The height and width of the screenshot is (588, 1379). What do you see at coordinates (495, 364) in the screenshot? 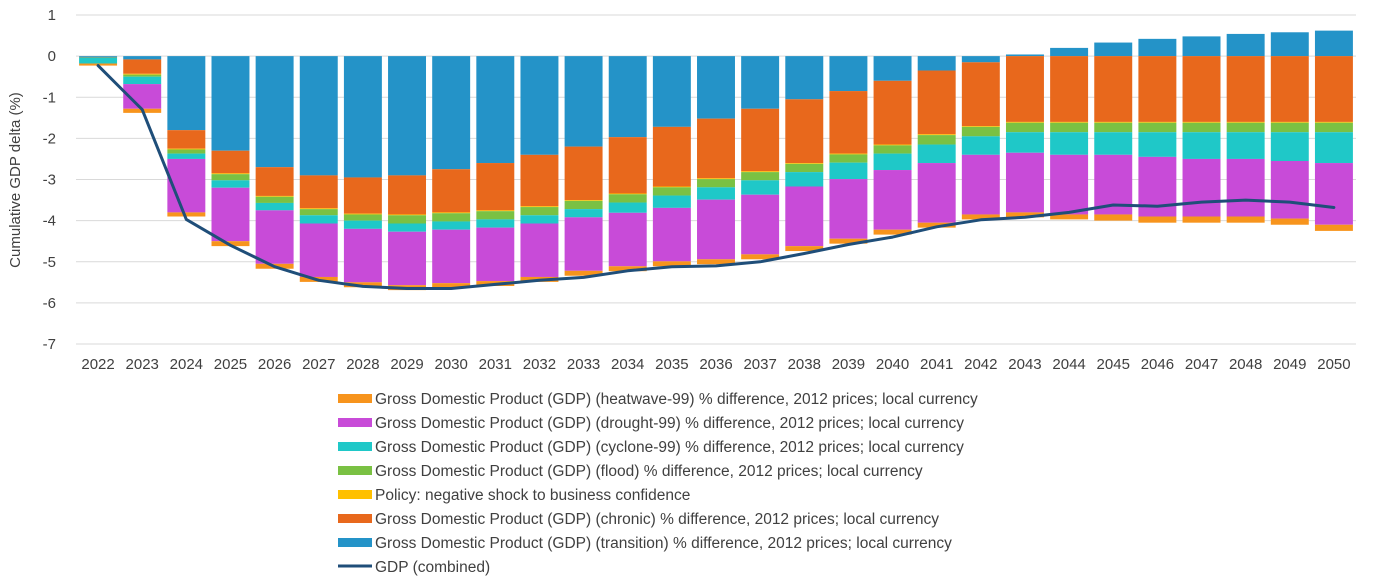
I see `x-tick-label: 2031` at bounding box center [495, 364].